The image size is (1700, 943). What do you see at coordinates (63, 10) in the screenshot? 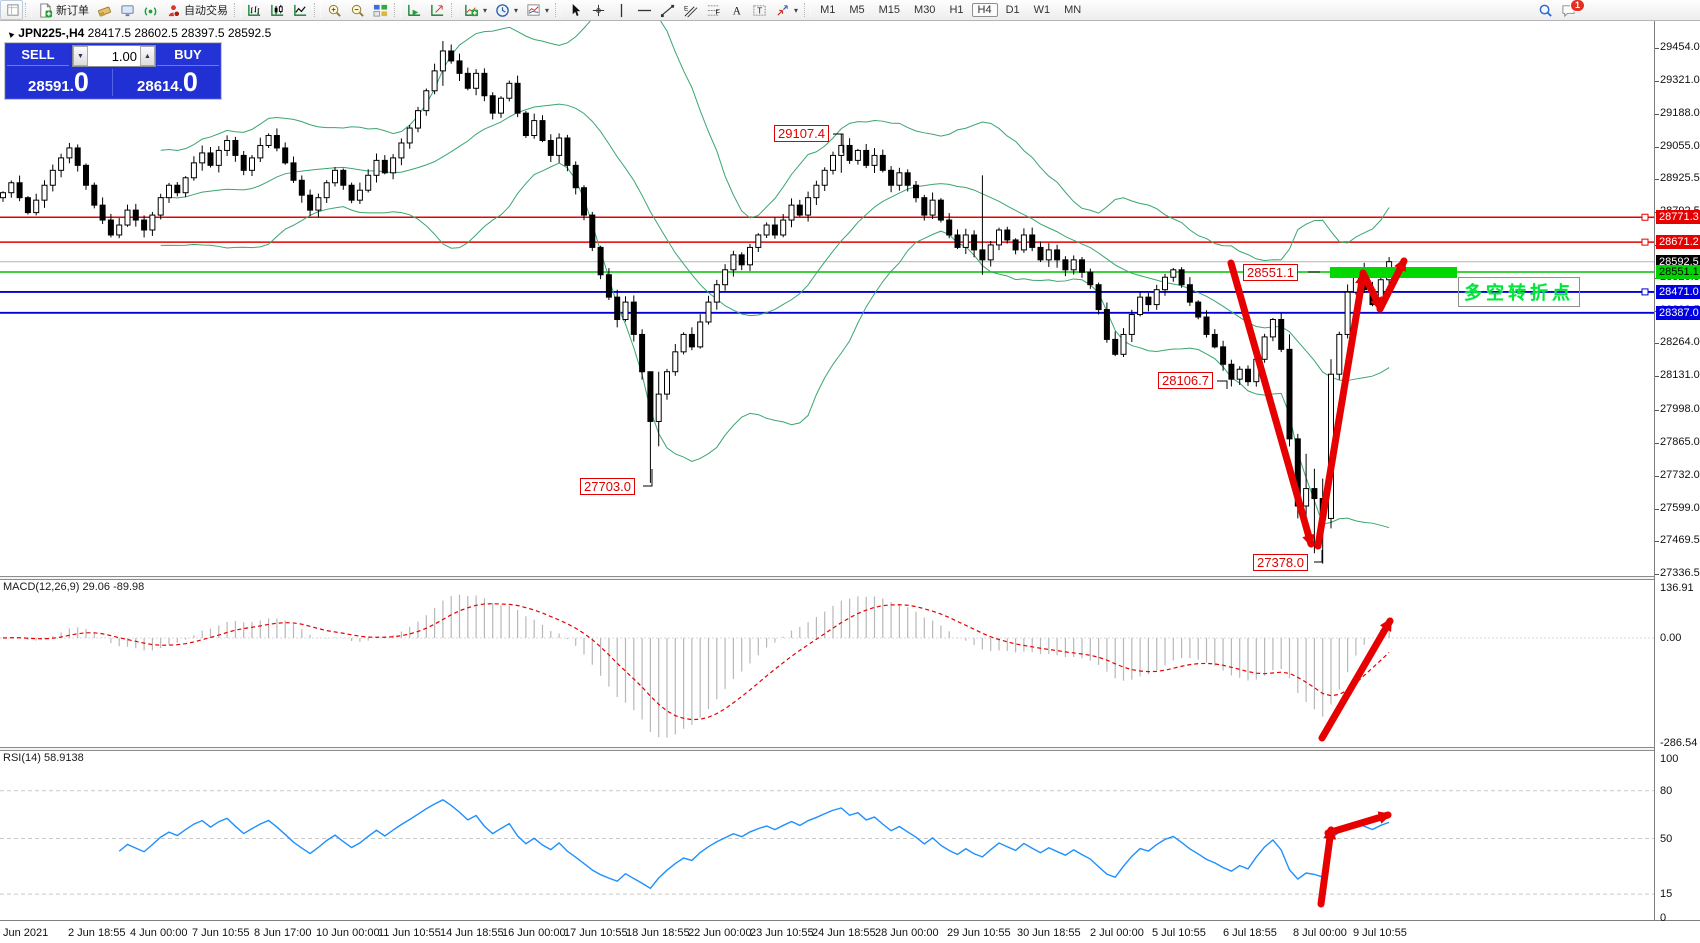
I see `new-order-button: 新订单` at bounding box center [63, 10].